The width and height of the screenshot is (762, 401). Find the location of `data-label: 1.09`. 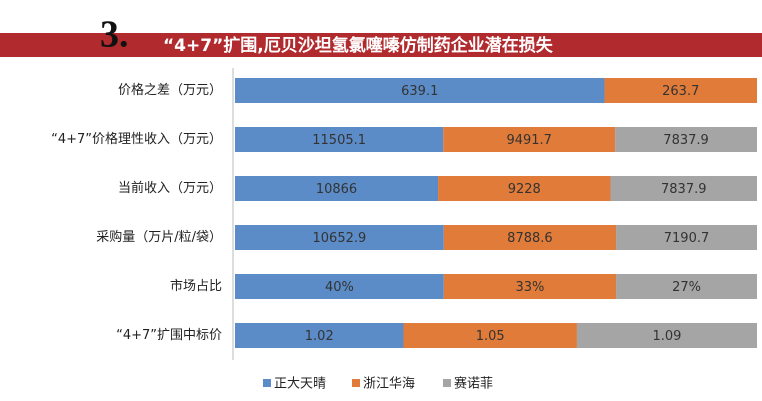

data-label: 1.09 is located at coordinates (666, 336).